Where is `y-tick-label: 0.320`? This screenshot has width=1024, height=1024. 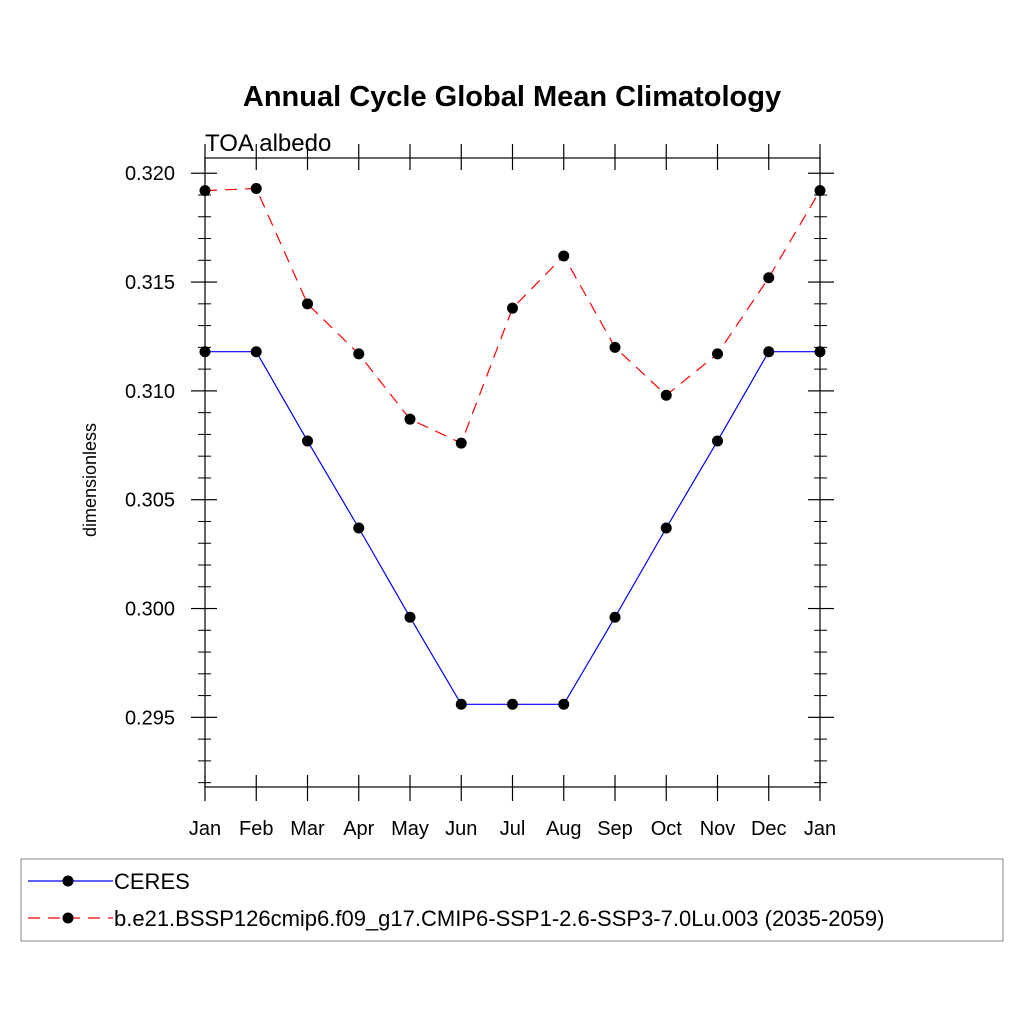 y-tick-label: 0.320 is located at coordinates (150, 174).